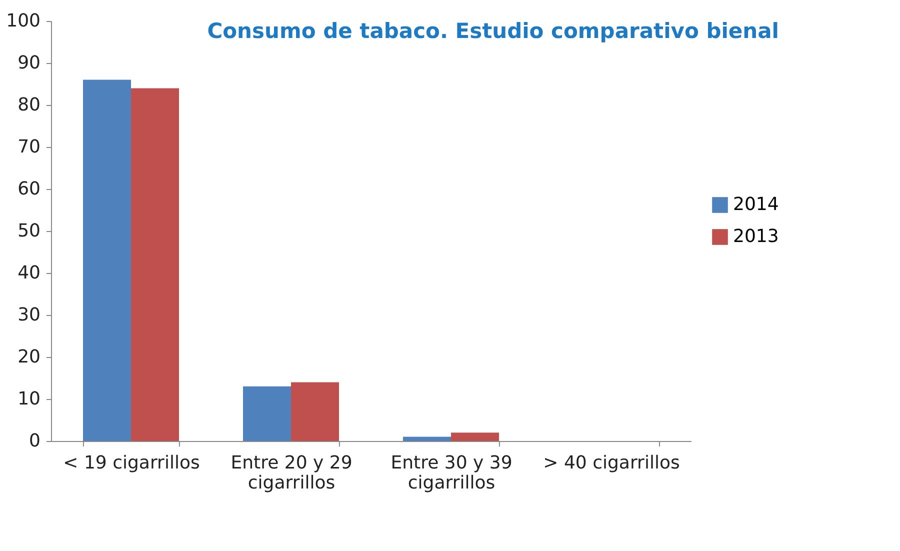 Image resolution: width=900 pixels, height=551 pixels. I want to click on y-tick-label: 20, so click(29, 357).